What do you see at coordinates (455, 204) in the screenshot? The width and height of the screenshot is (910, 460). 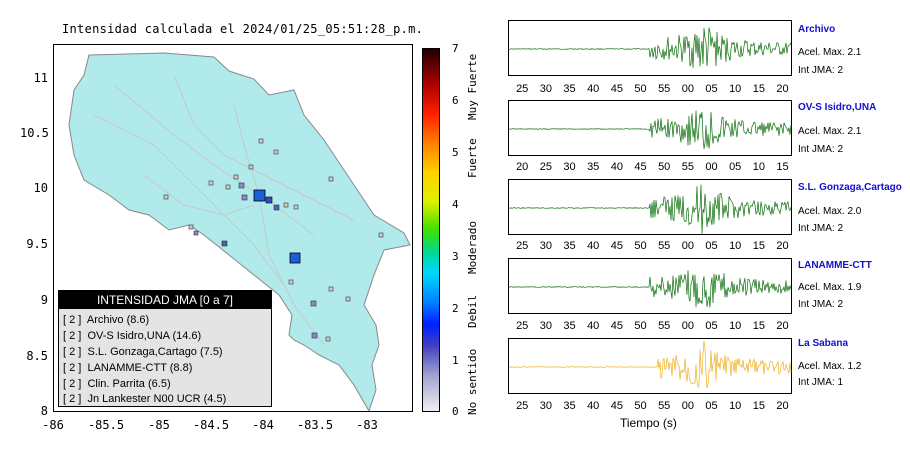 I see `colorbar-tick: 4` at bounding box center [455, 204].